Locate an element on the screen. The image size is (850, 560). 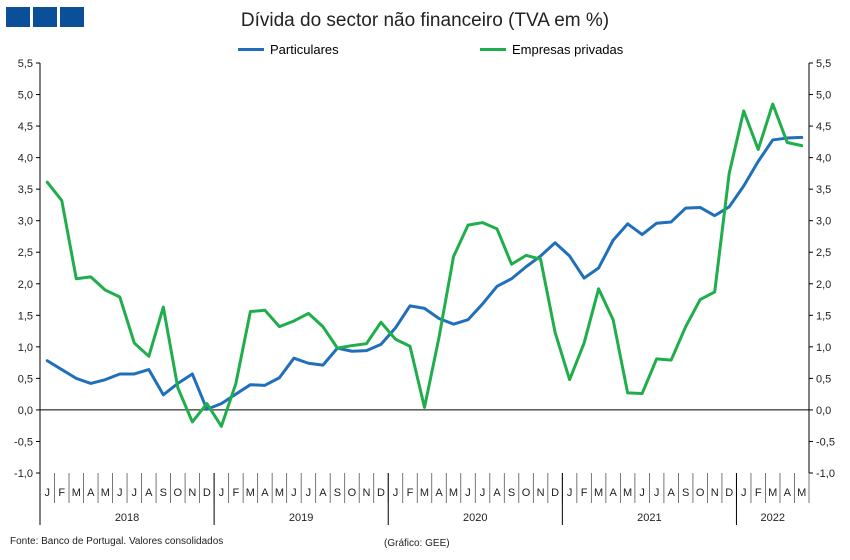
y-tick-label-right: 5,0 is located at coordinates (823, 96).